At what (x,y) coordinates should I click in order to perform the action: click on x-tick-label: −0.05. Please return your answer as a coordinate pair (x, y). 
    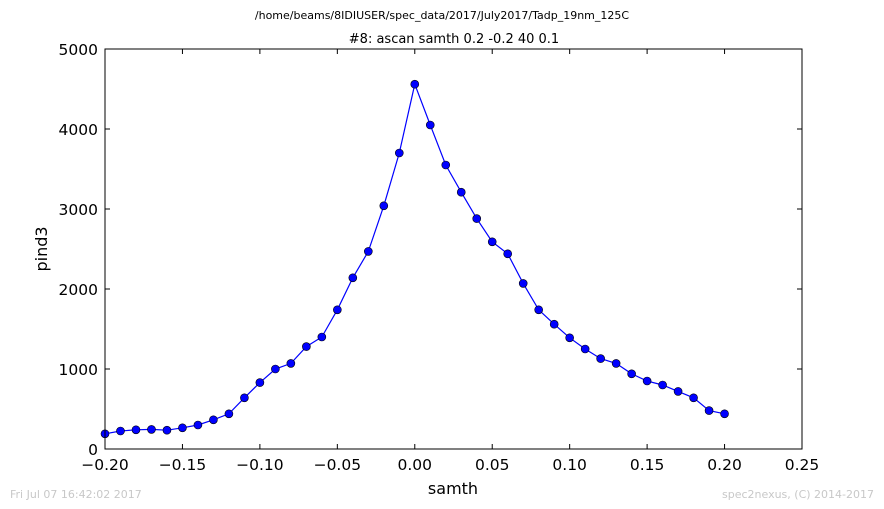
    Looking at the image, I should click on (338, 465).